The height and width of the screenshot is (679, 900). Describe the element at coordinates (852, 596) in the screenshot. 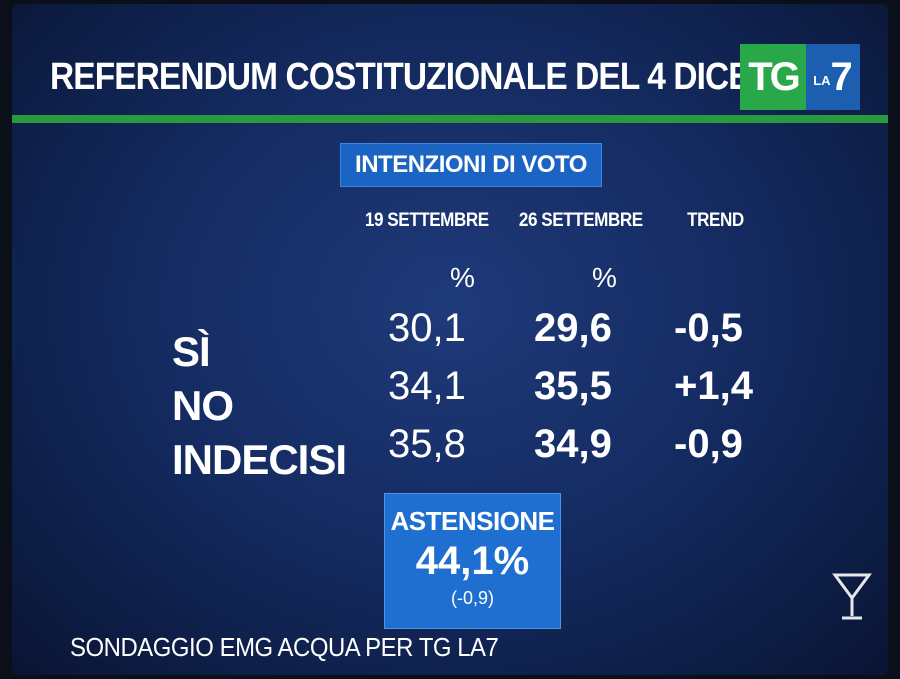

I see `cocktail-glass-icon` at that location.